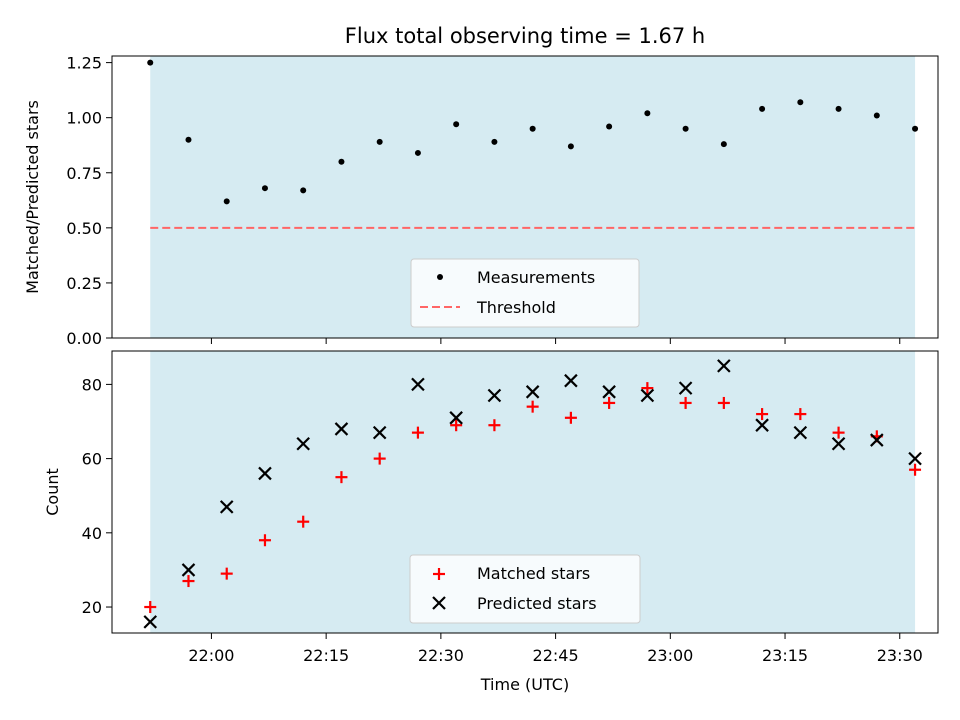 This screenshot has width=960, height=720. What do you see at coordinates (441, 655) in the screenshot?
I see `x-tick-label: 22:30` at bounding box center [441, 655].